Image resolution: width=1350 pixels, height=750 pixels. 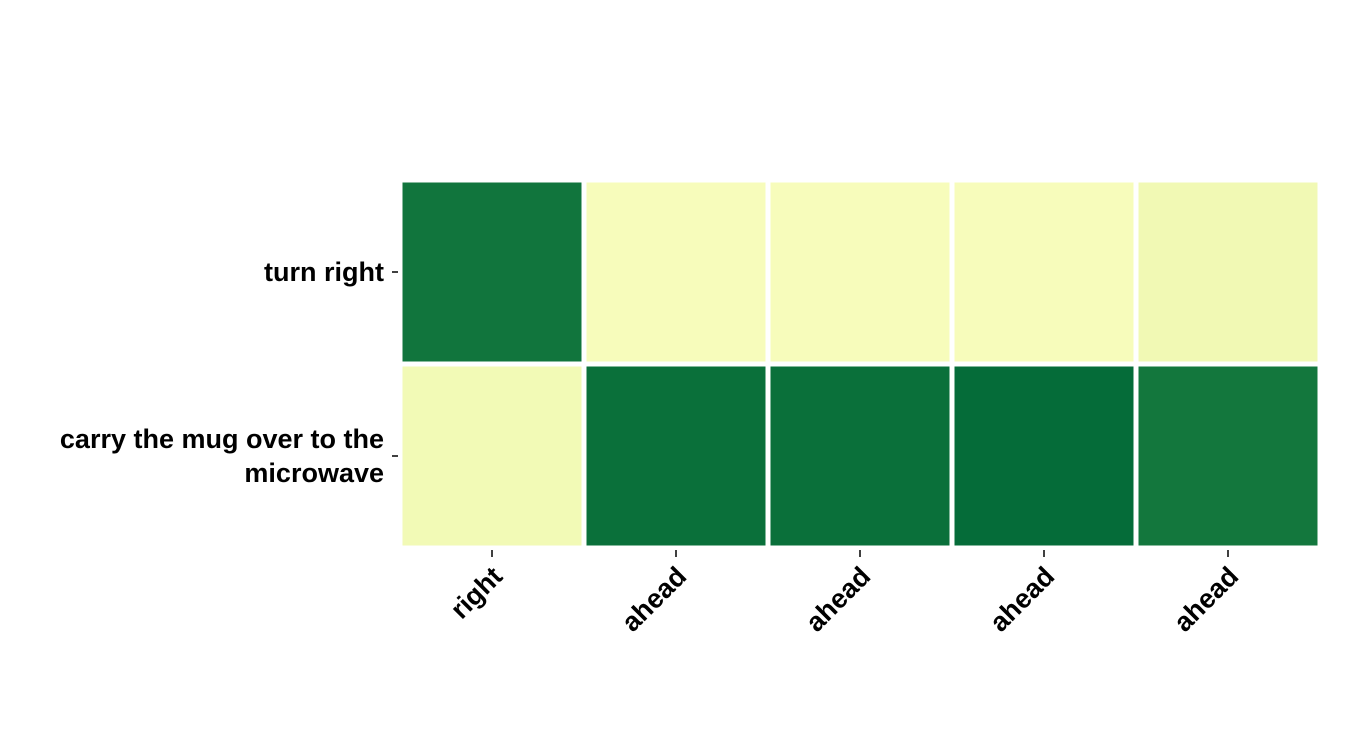 What do you see at coordinates (838, 599) in the screenshot?
I see `x-tick-label-2: ahead` at bounding box center [838, 599].